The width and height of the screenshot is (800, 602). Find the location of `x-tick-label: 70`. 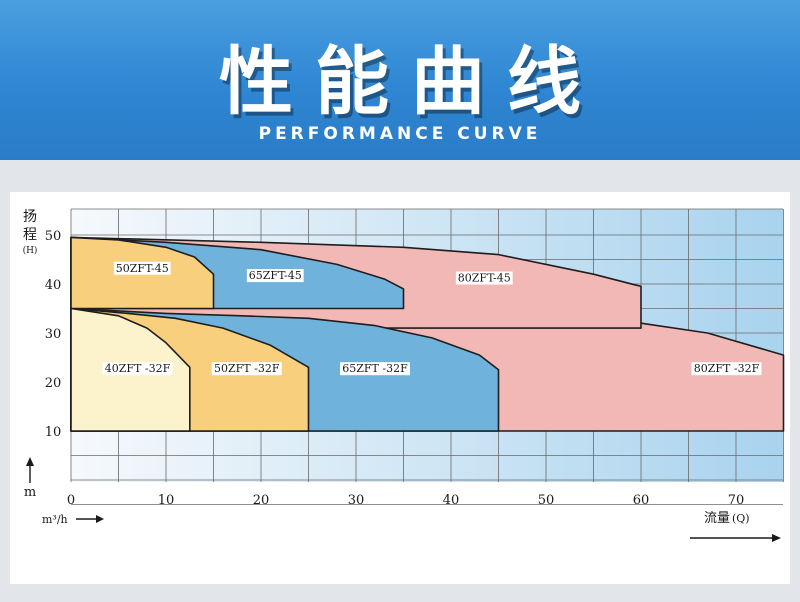

x-tick-label: 70 is located at coordinates (736, 500).